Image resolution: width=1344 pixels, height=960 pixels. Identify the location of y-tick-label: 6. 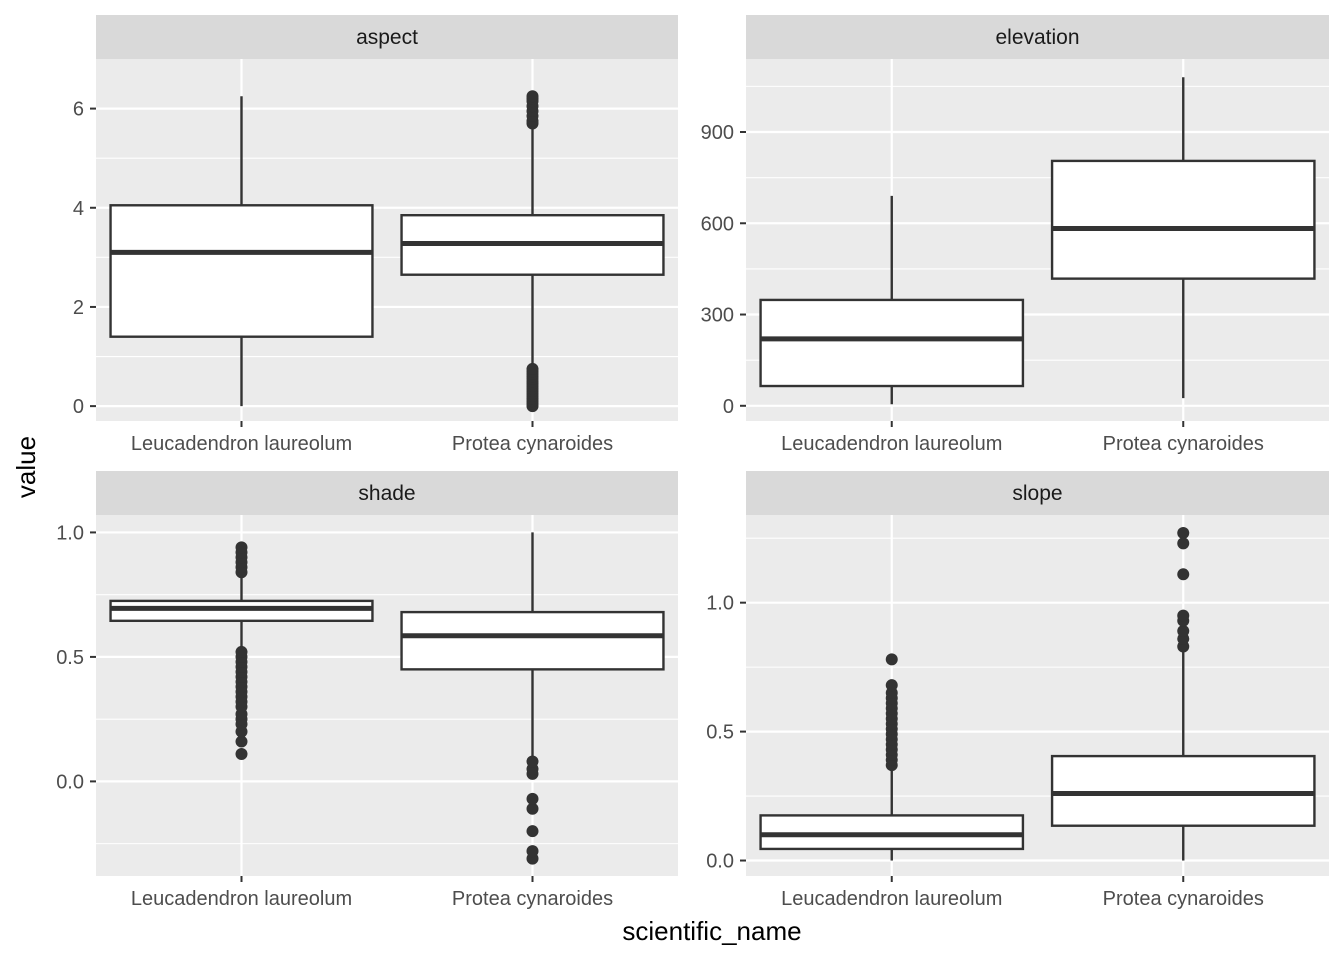
(78, 110).